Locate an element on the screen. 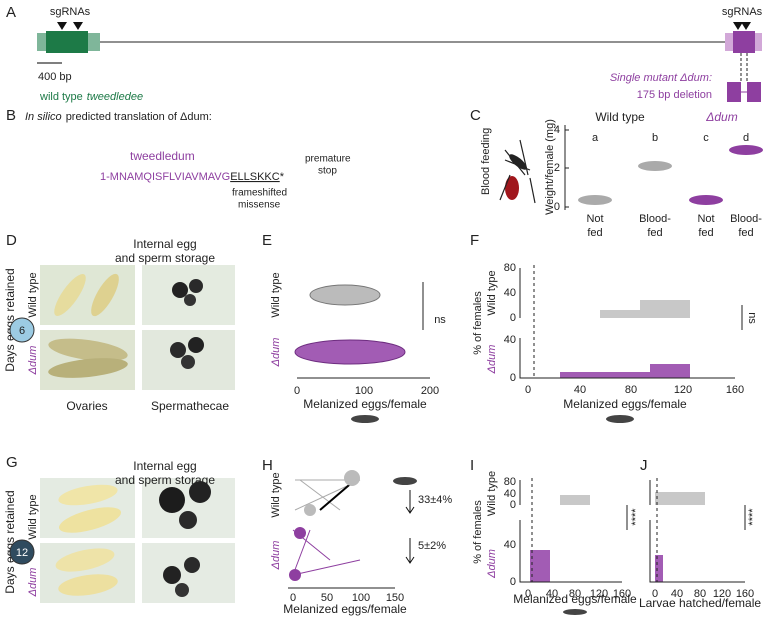  y-tick-label: 0 is located at coordinates (557, 207).